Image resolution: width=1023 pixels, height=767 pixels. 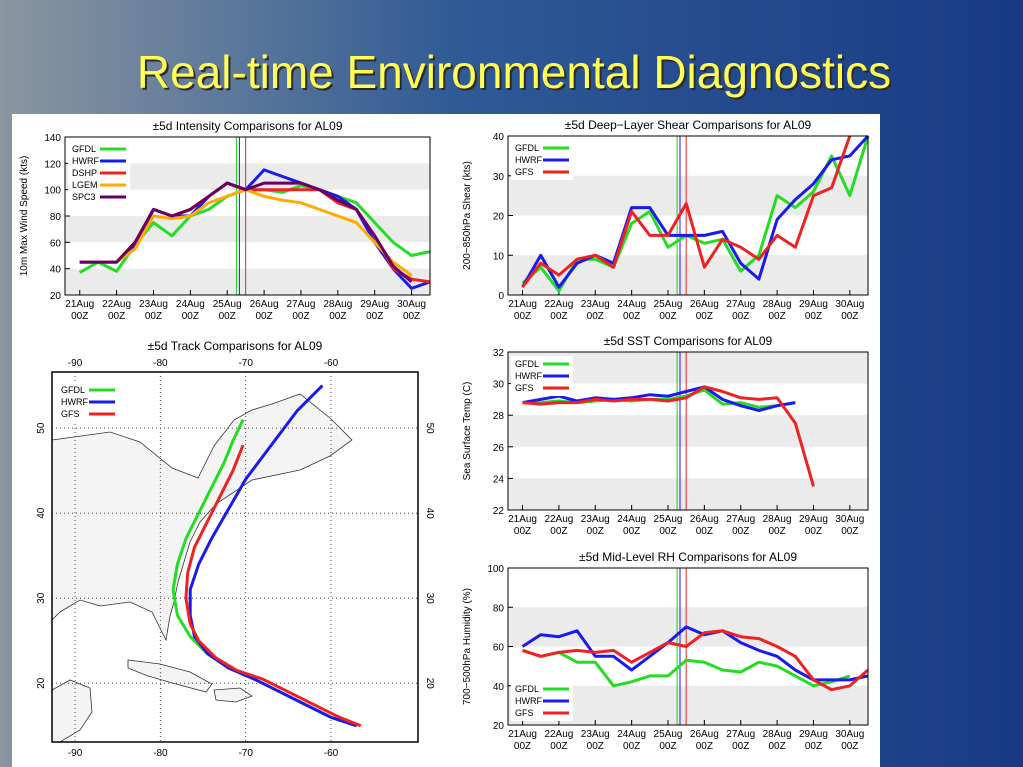 What do you see at coordinates (499, 511) in the screenshot?
I see `y-tick-label: 22` at bounding box center [499, 511].